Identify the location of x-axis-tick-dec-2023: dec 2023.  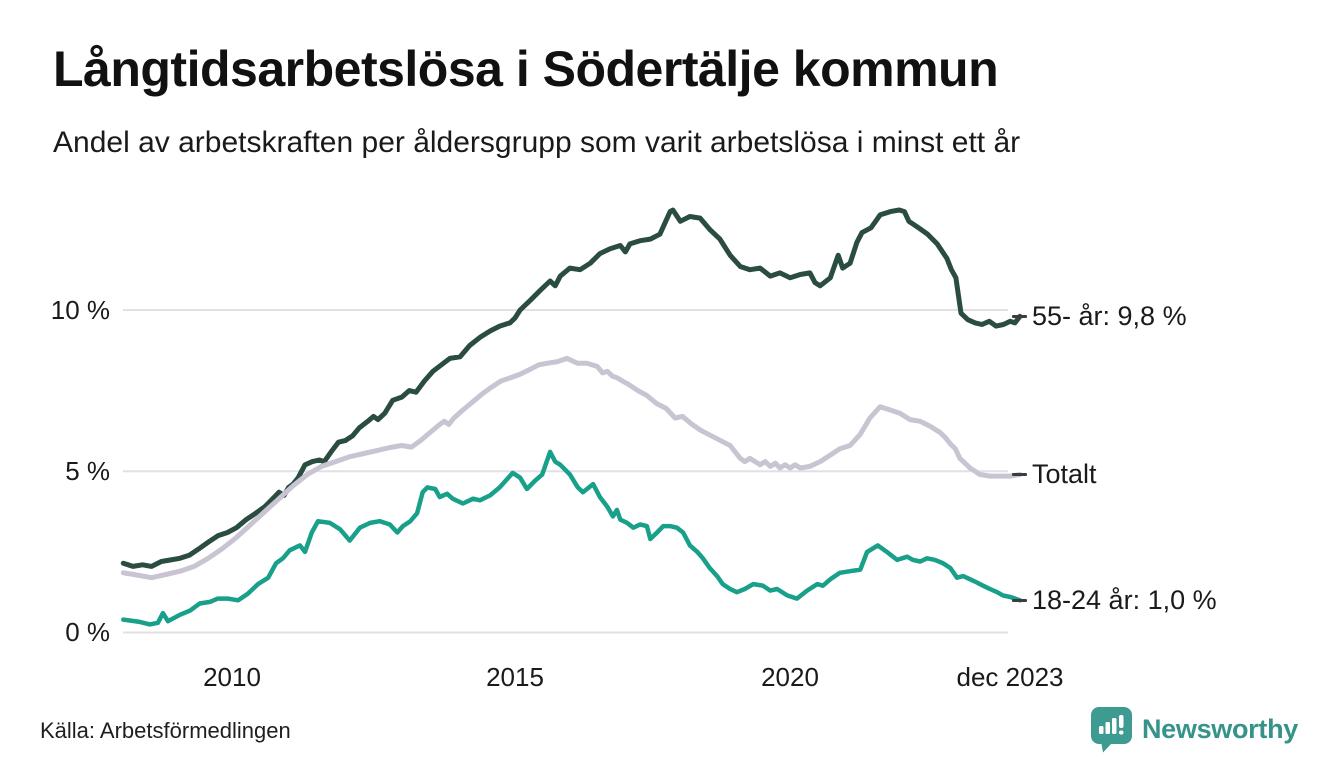
(1010, 677).